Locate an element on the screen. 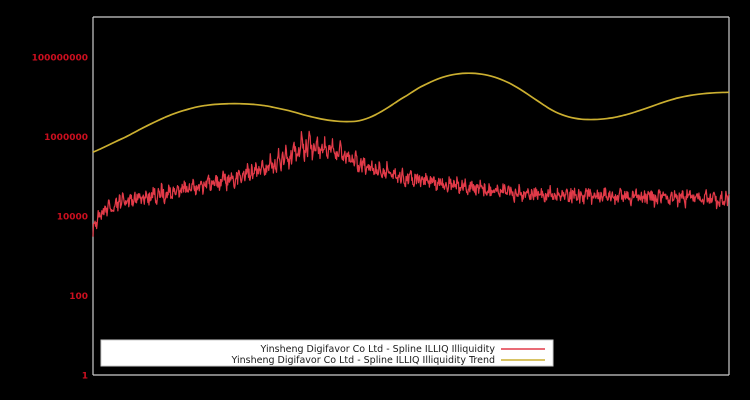 The image size is (750, 400). legend-box is located at coordinates (327, 353).